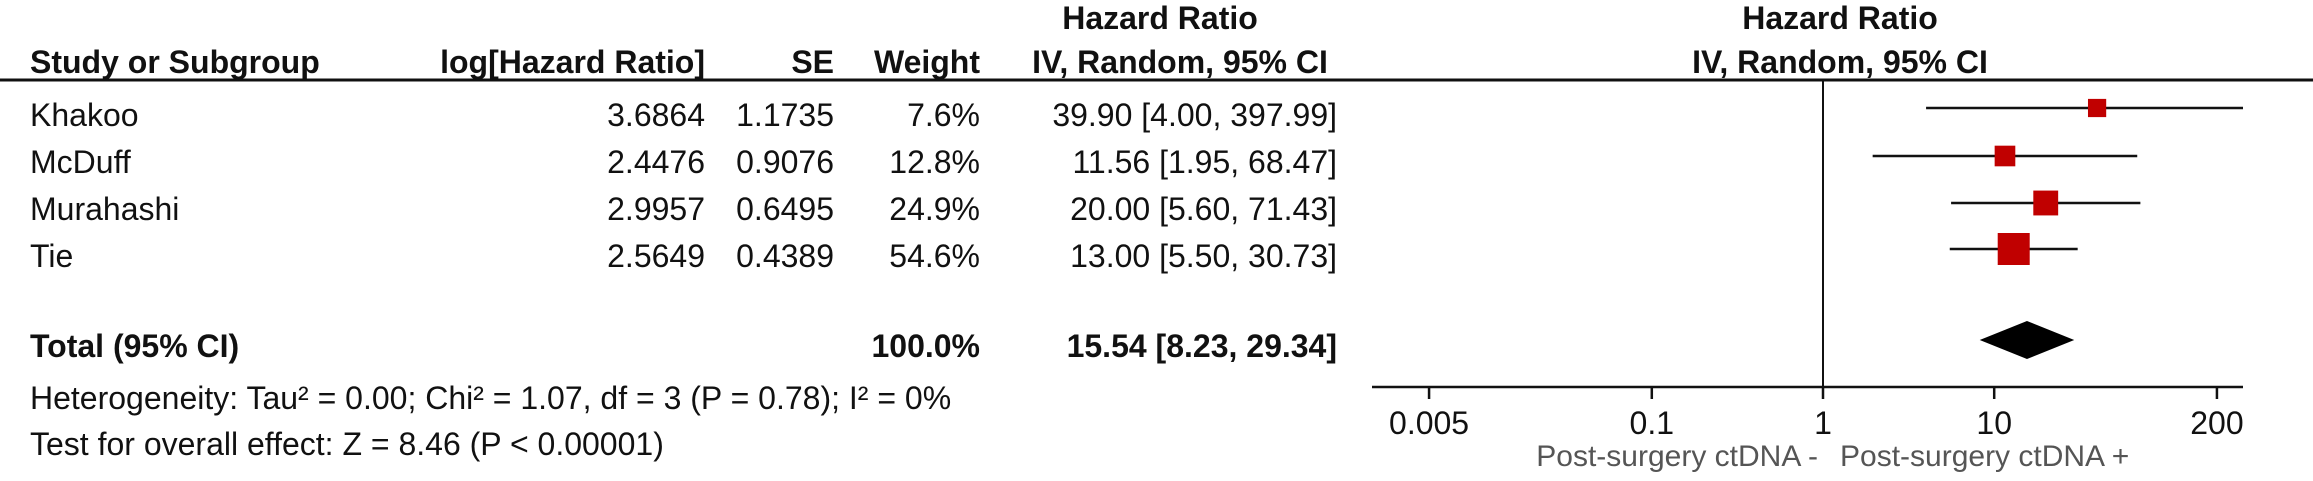  I want to click on ci-value: 13.00 [5.50, 30.73], so click(1203, 256).